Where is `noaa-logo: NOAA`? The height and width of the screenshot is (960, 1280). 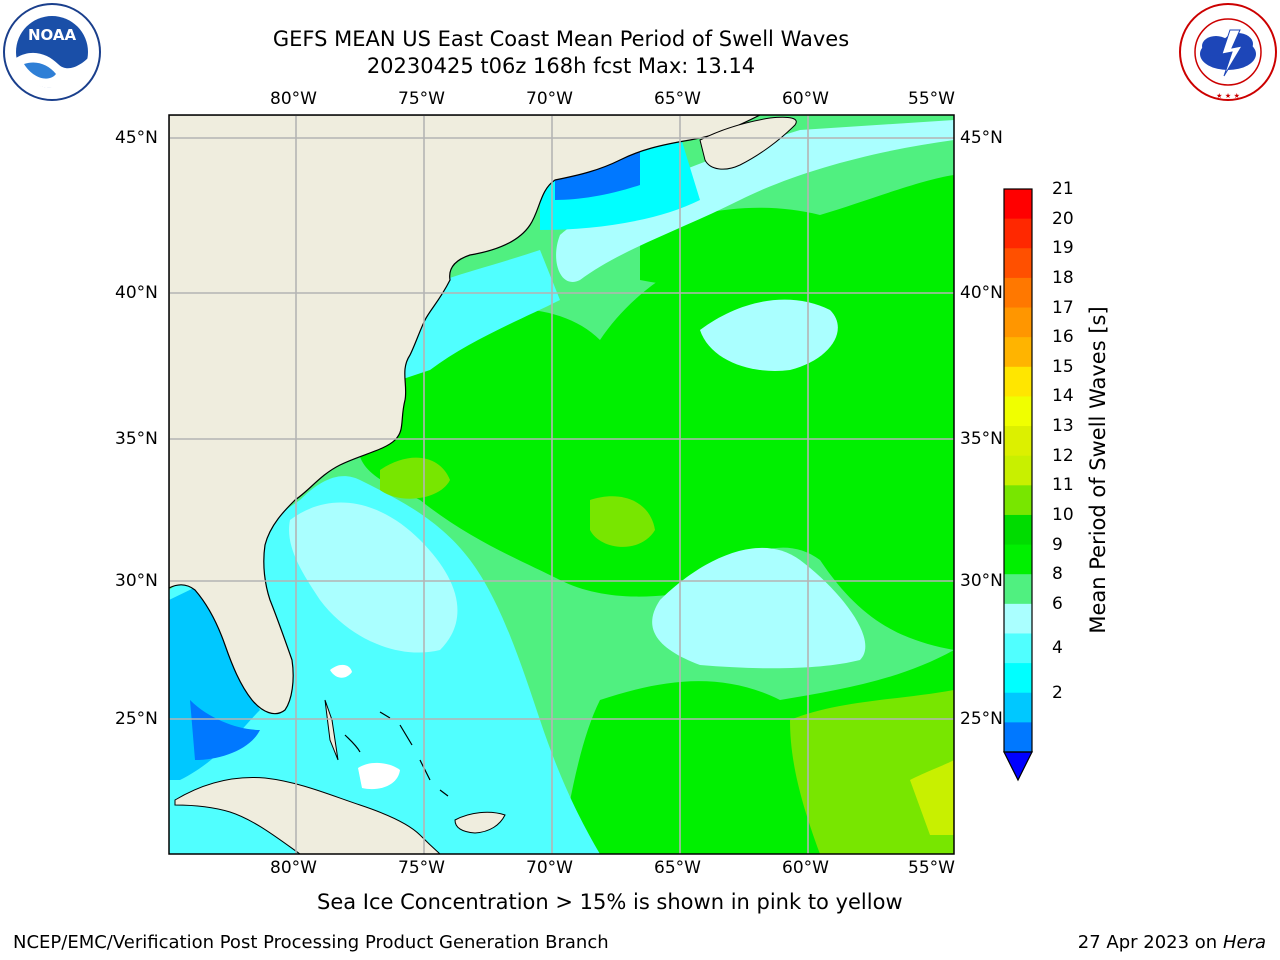
noaa-logo: NOAA is located at coordinates (52, 54).